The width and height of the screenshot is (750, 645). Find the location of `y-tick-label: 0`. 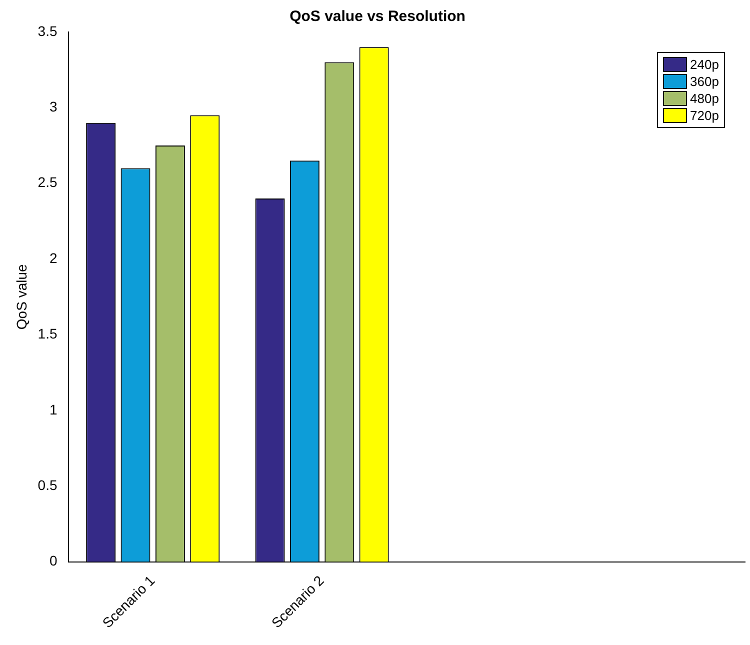

y-tick-label: 0 is located at coordinates (53, 560).